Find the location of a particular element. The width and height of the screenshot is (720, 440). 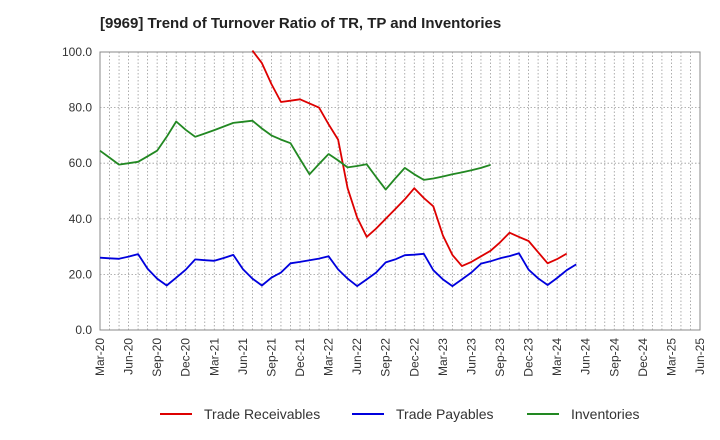

x-tick-label: Dec-22 is located at coordinates (414, 357).